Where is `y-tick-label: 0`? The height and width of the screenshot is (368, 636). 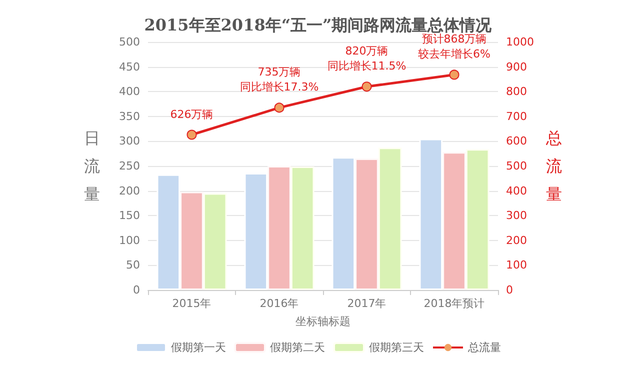
y-tick-label: 0 is located at coordinates (136, 290).